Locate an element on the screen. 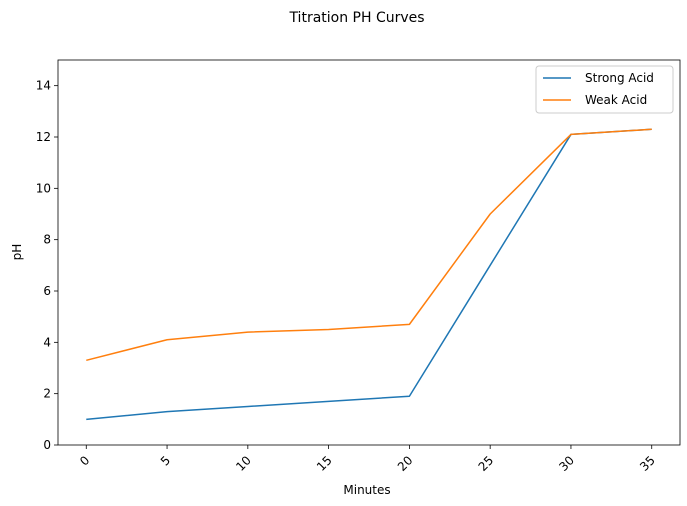 The width and height of the screenshot is (687, 506). x-tick-label: 20 is located at coordinates (405, 463).